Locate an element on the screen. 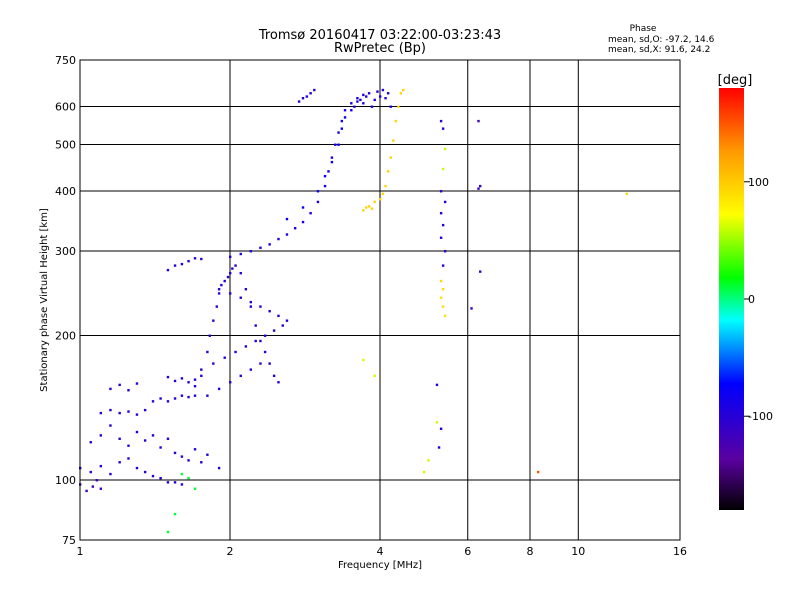 The height and width of the screenshot is (600, 800). chart-subtitle: RwPretec (Bp) is located at coordinates (380, 48).